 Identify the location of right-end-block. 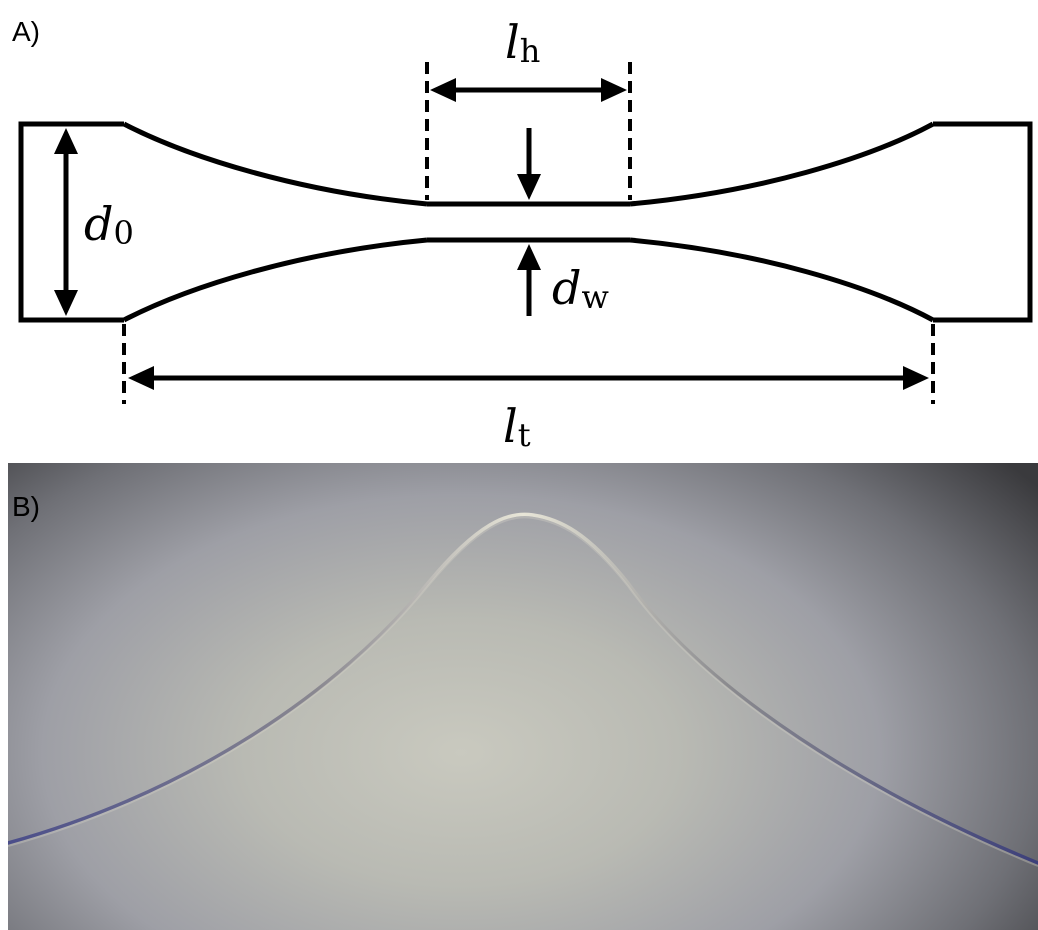
(983, 222).